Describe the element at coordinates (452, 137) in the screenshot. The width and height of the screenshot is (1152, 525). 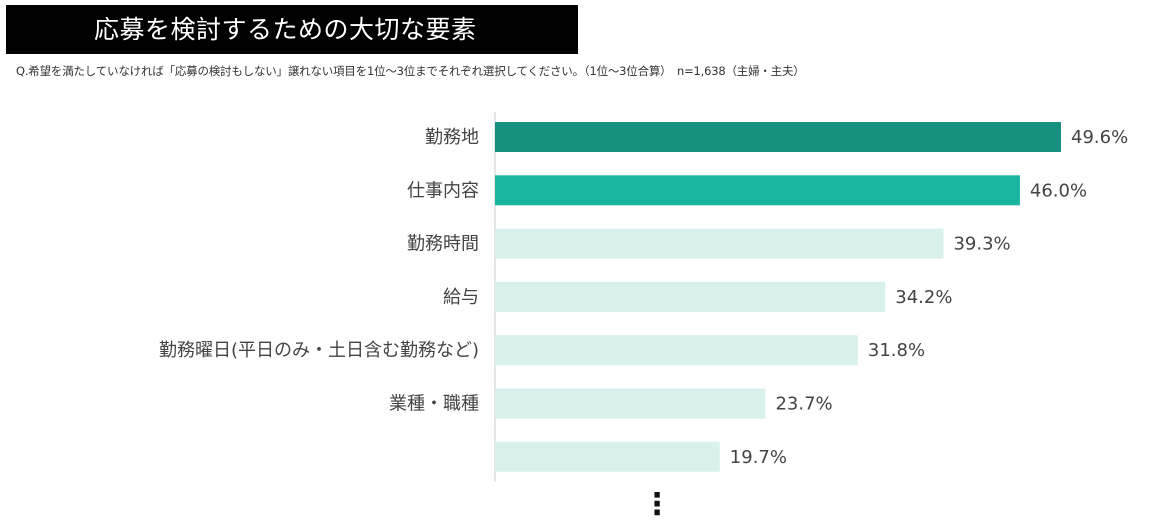
I see `category-label: 勤務地` at that location.